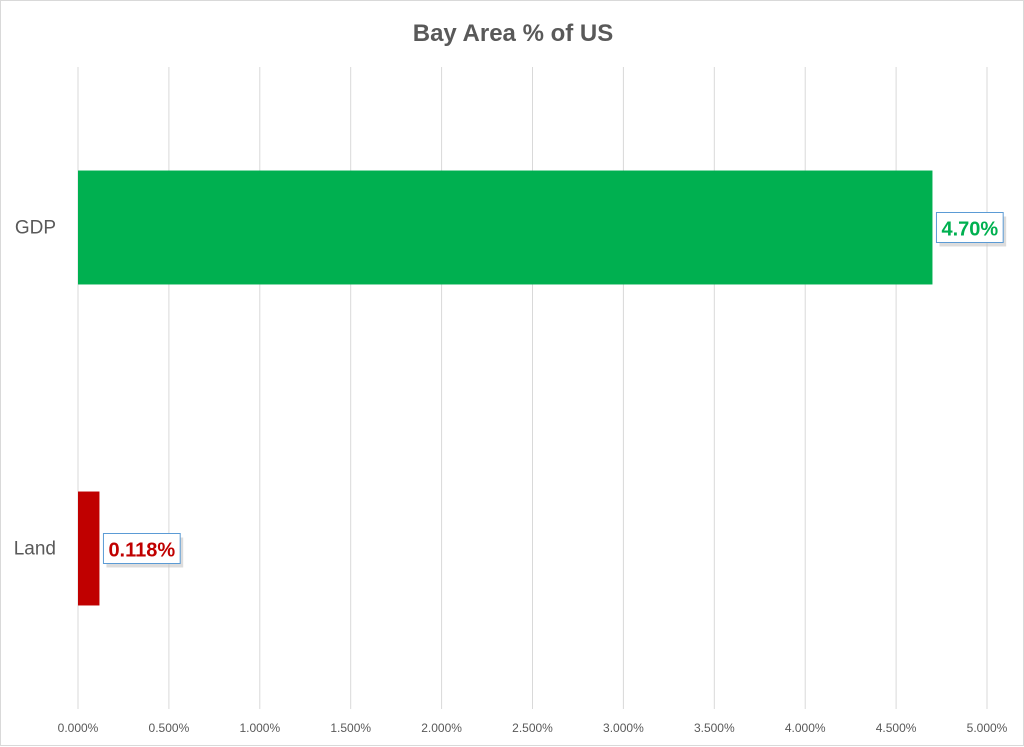 The height and width of the screenshot is (747, 1024). Describe the element at coordinates (78, 728) in the screenshot. I see `x-tick-label: 0.000%` at that location.